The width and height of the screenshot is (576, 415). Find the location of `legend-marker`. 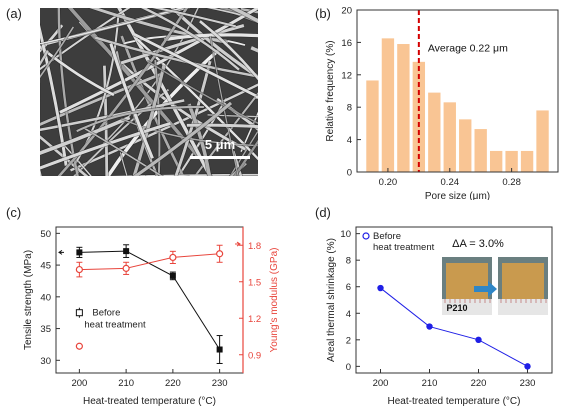

legend-marker is located at coordinates (366, 236).